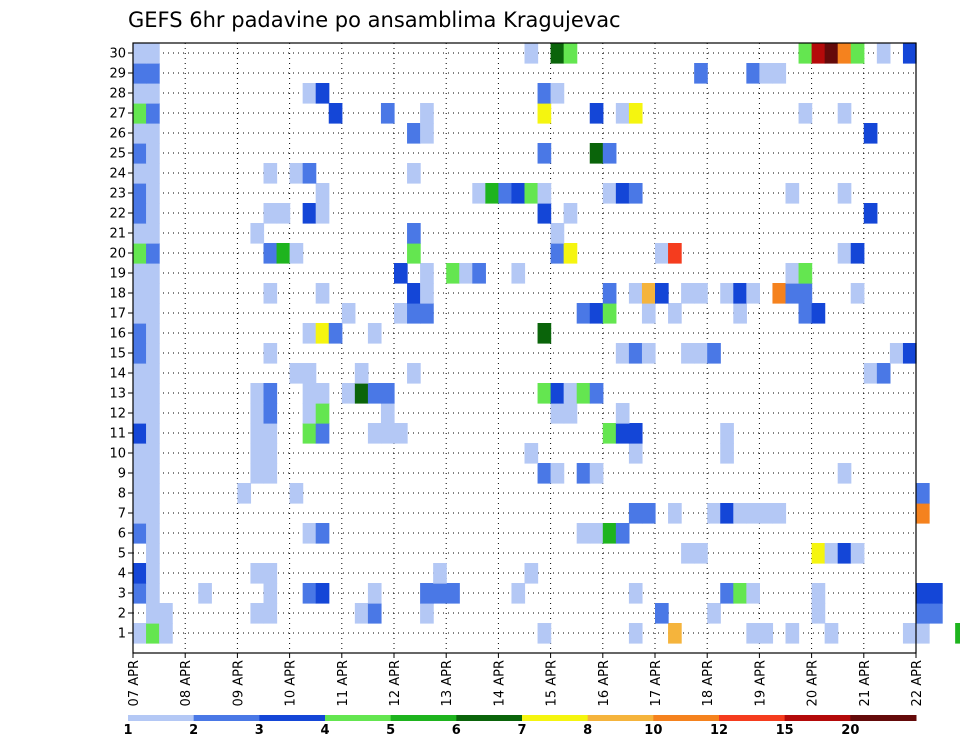  Describe the element at coordinates (117, 354) in the screenshot. I see `y-tick-label: 15` at that location.